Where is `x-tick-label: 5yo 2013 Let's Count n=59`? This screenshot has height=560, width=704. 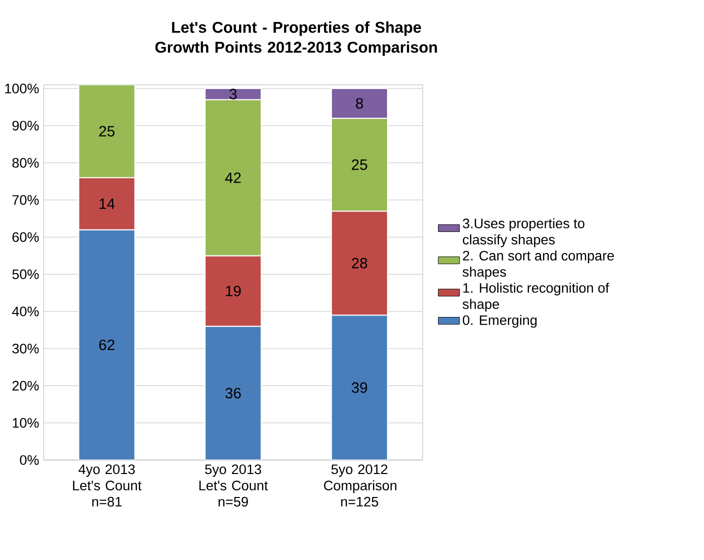
x-tick-label: 5yo 2013 Let's Count n=59 is located at coordinates (233, 485).